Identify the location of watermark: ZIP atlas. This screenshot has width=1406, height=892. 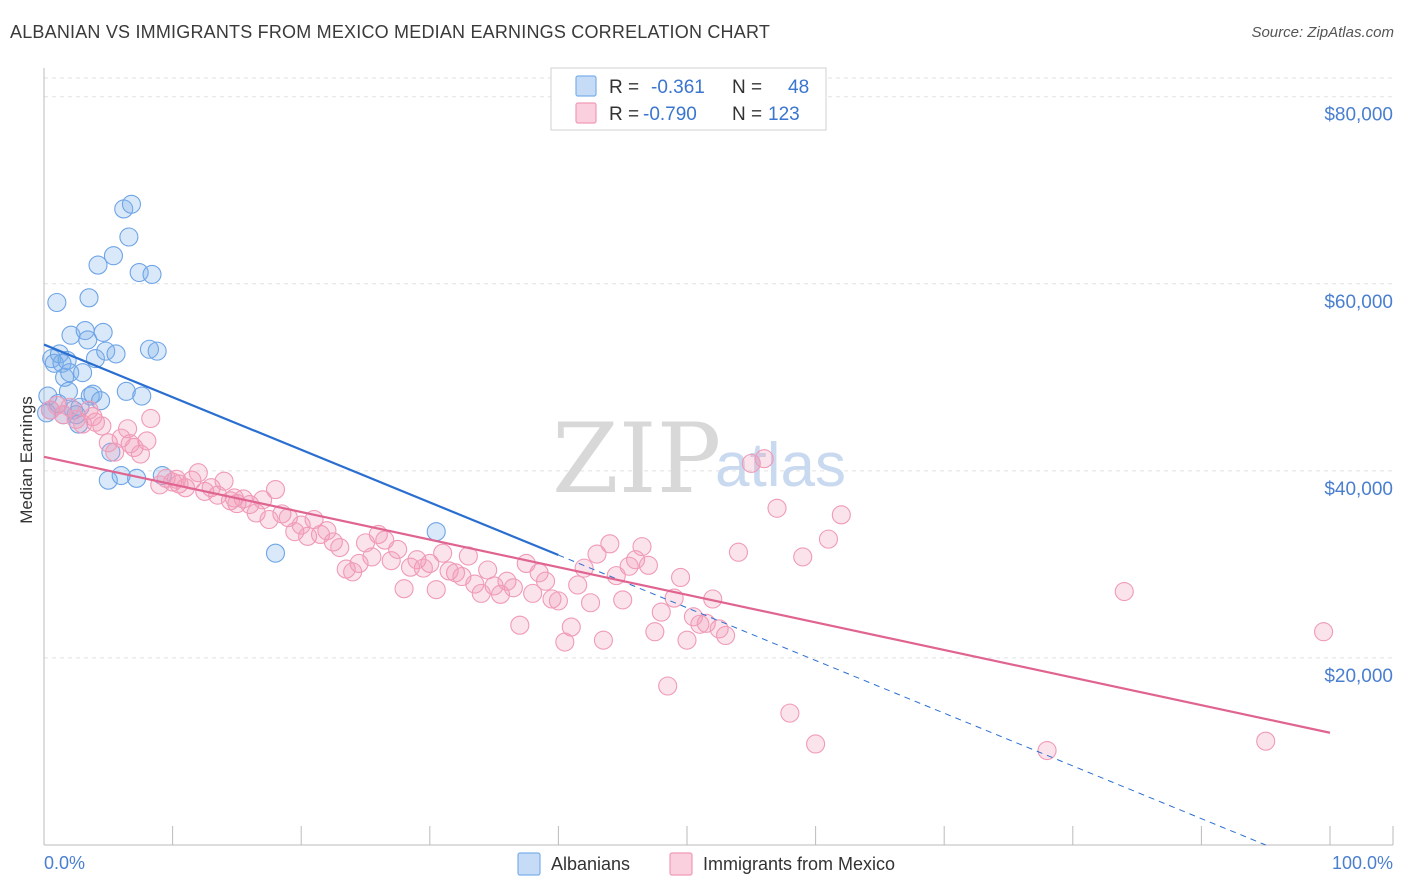
(699, 459).